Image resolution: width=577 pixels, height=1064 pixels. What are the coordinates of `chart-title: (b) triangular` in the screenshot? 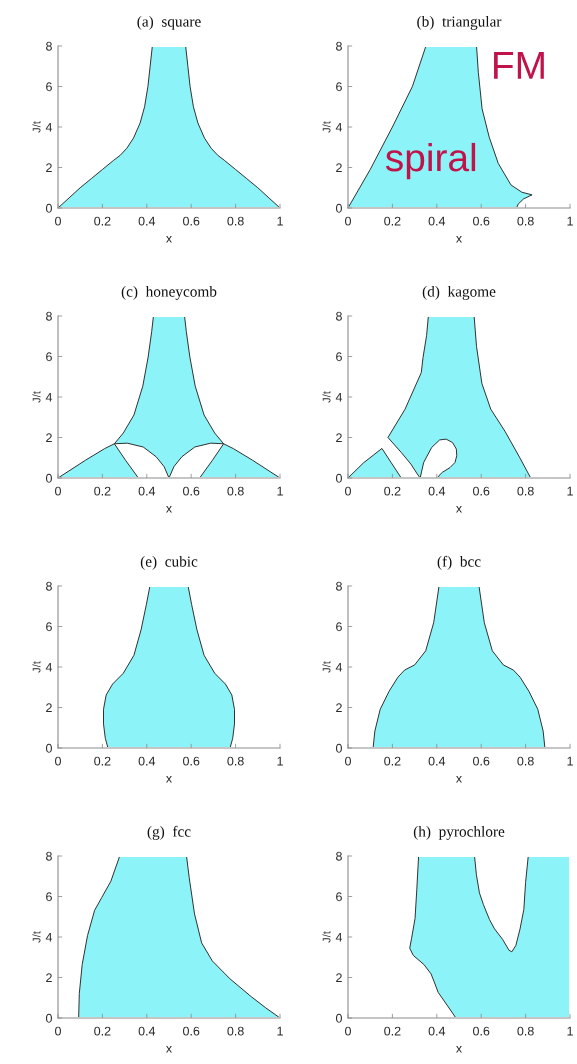 It's located at (459, 22).